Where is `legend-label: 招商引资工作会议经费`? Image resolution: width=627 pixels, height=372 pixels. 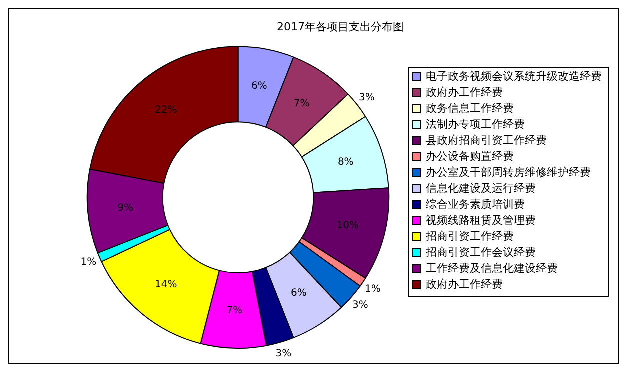 legend-label: 招商引资工作会议经费 is located at coordinates (480, 252).